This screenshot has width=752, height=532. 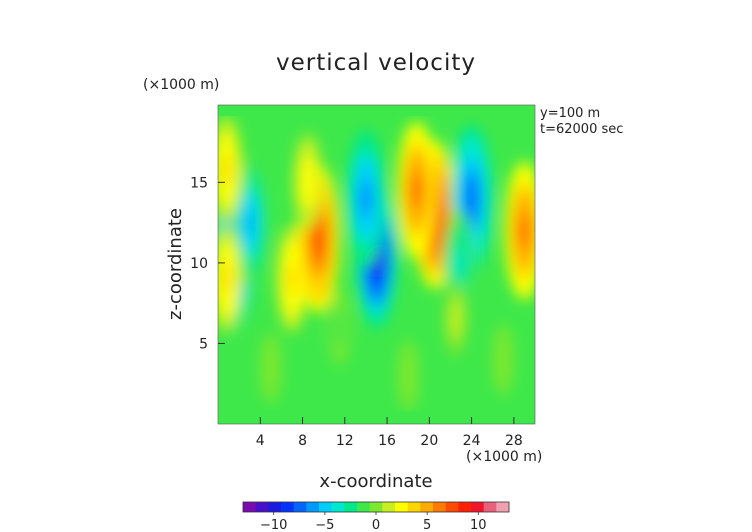 I want to click on y-tick-label: 5, so click(x=203, y=344).